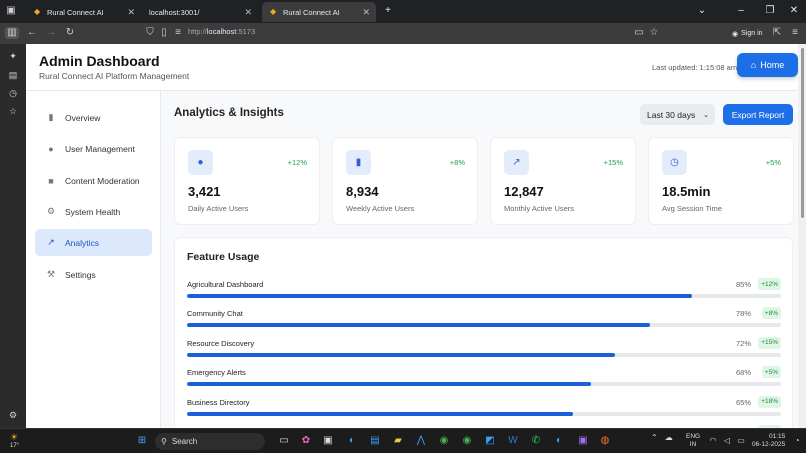 The image size is (806, 453). I want to click on bookmarks-icon: ☆, so click(13, 111).